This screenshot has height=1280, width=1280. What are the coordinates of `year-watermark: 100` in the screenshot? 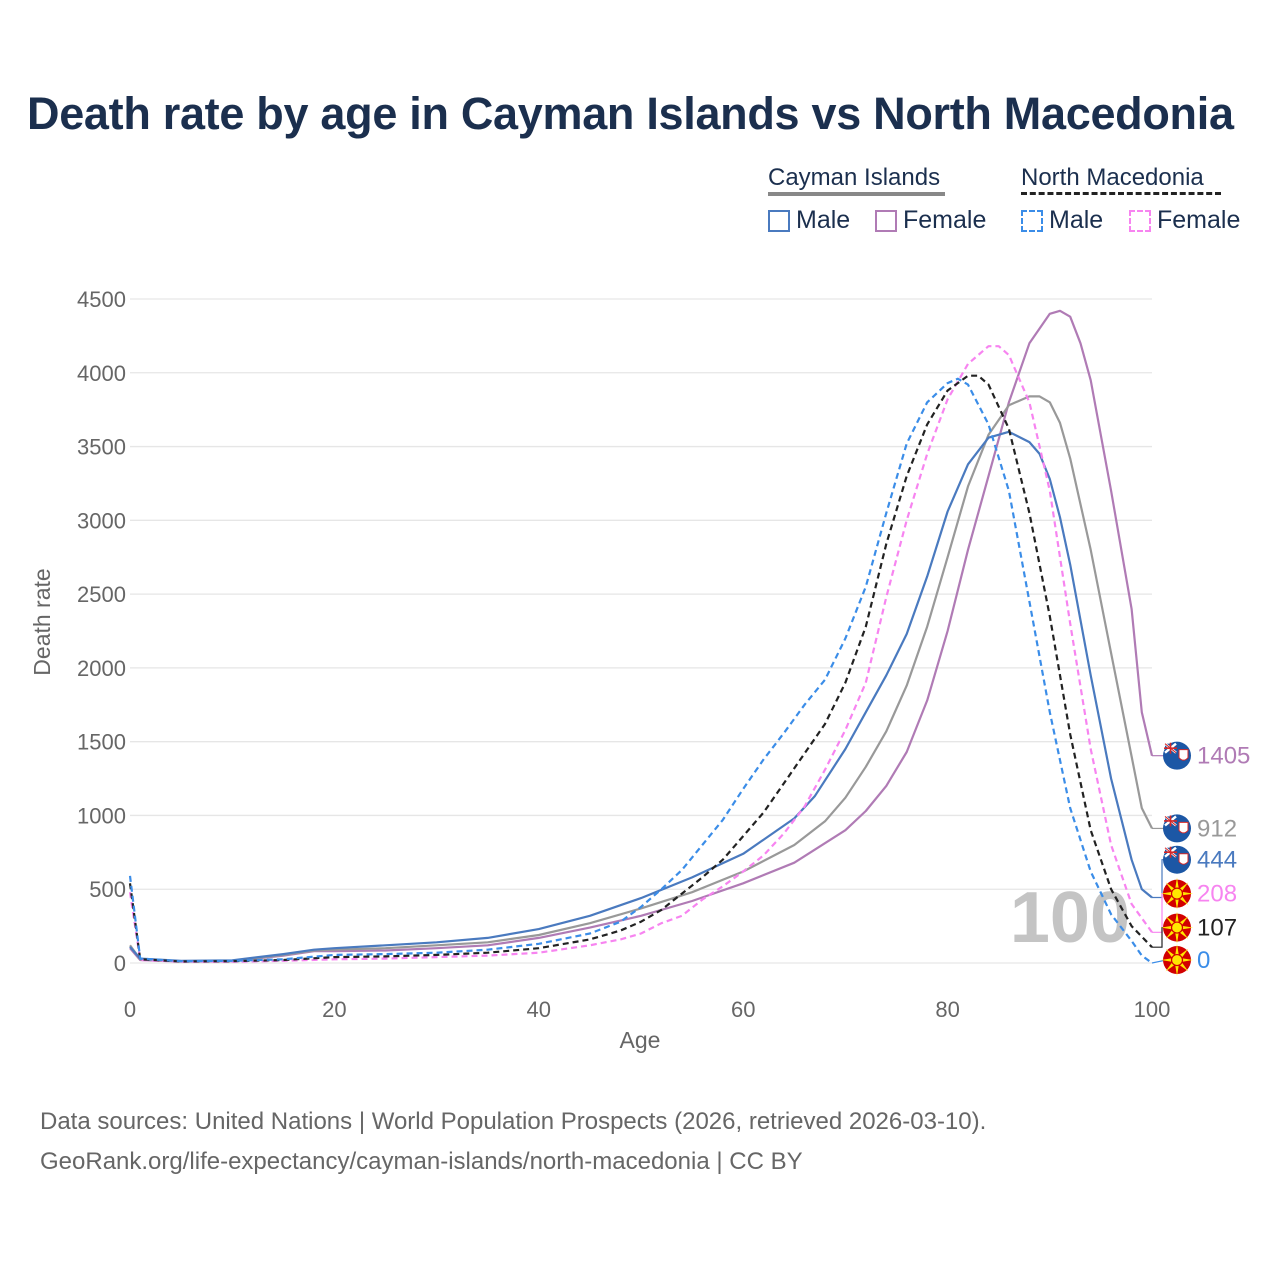 It's located at (1070, 918).